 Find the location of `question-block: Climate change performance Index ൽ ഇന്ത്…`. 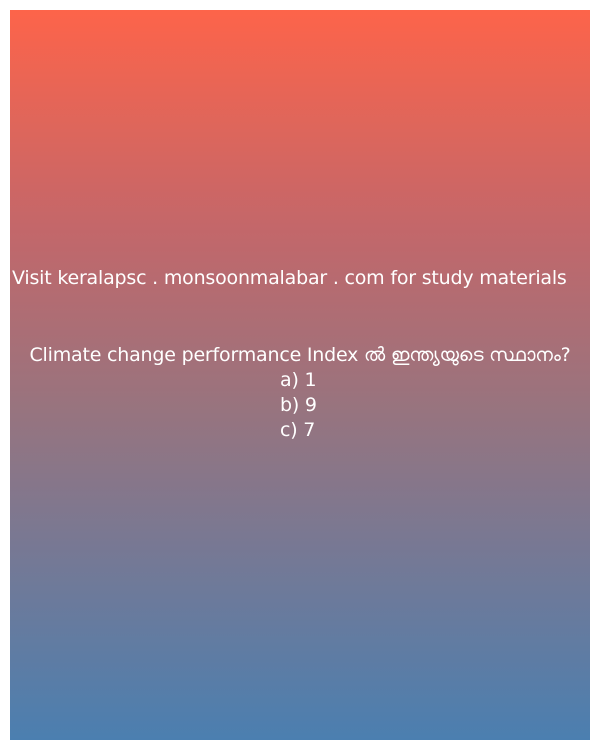

question-block: Climate change performance Index ൽ ഇന്ത്… is located at coordinates (300, 393).